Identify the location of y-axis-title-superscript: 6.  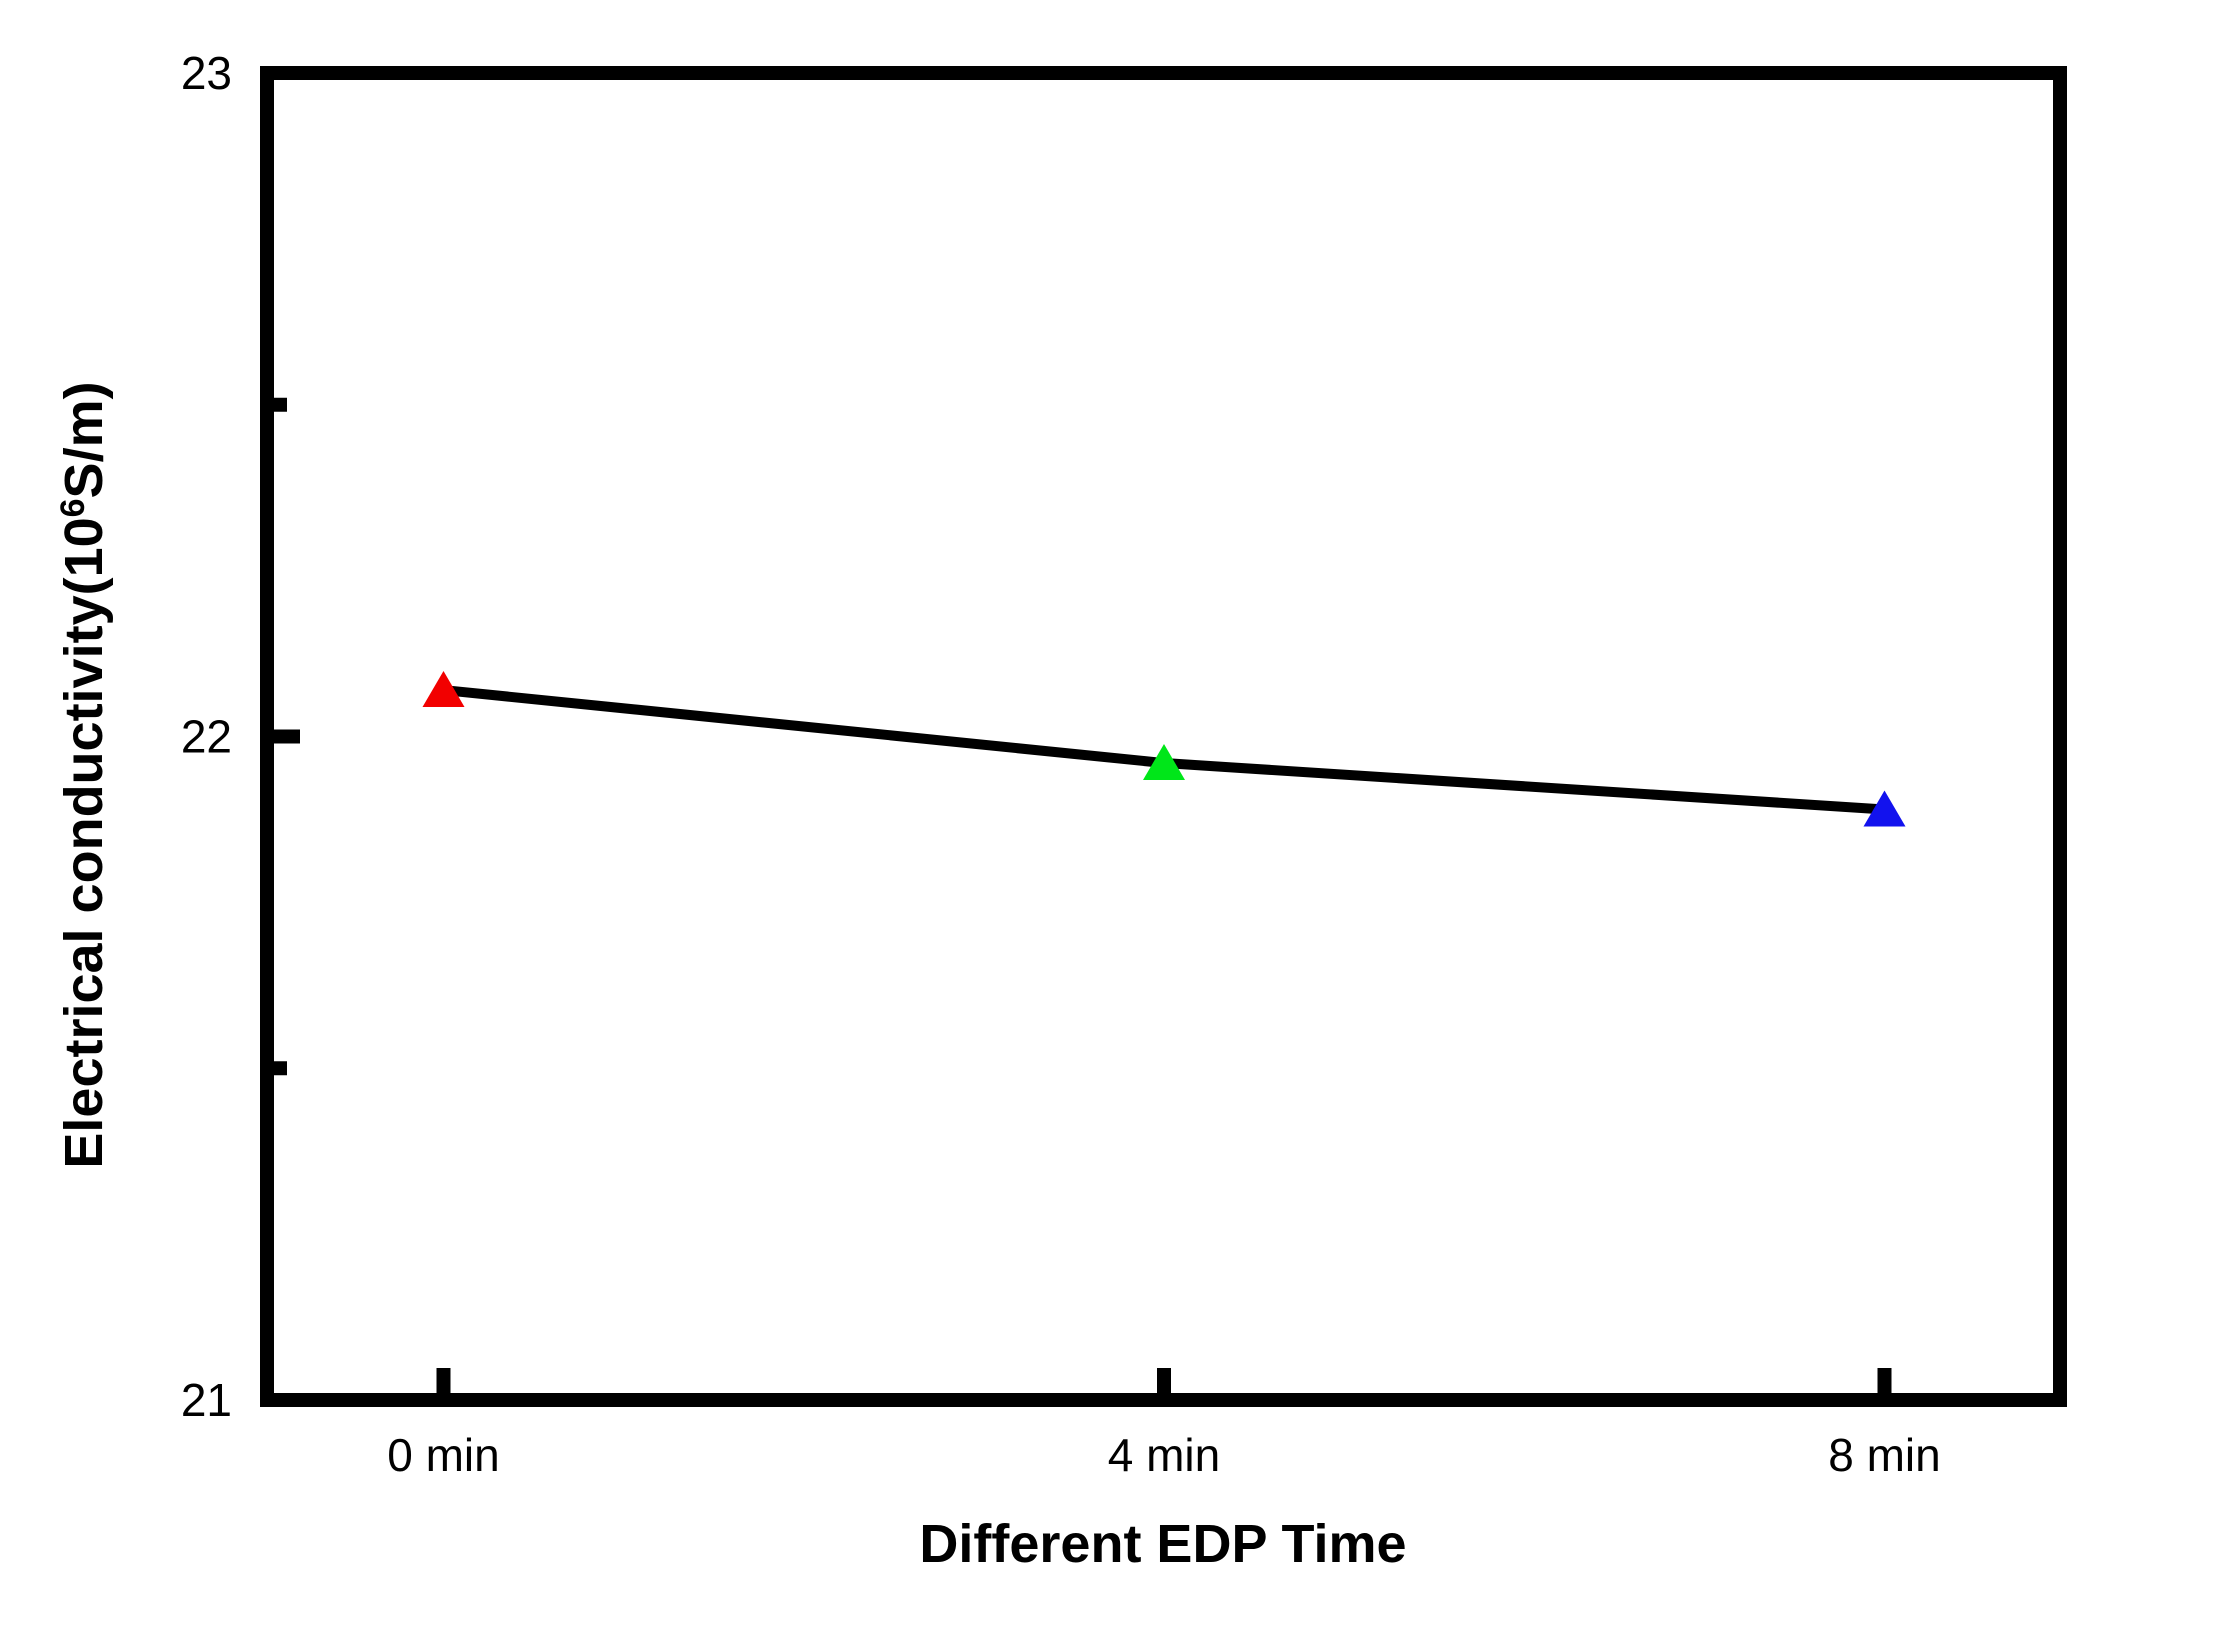
(73, 507).